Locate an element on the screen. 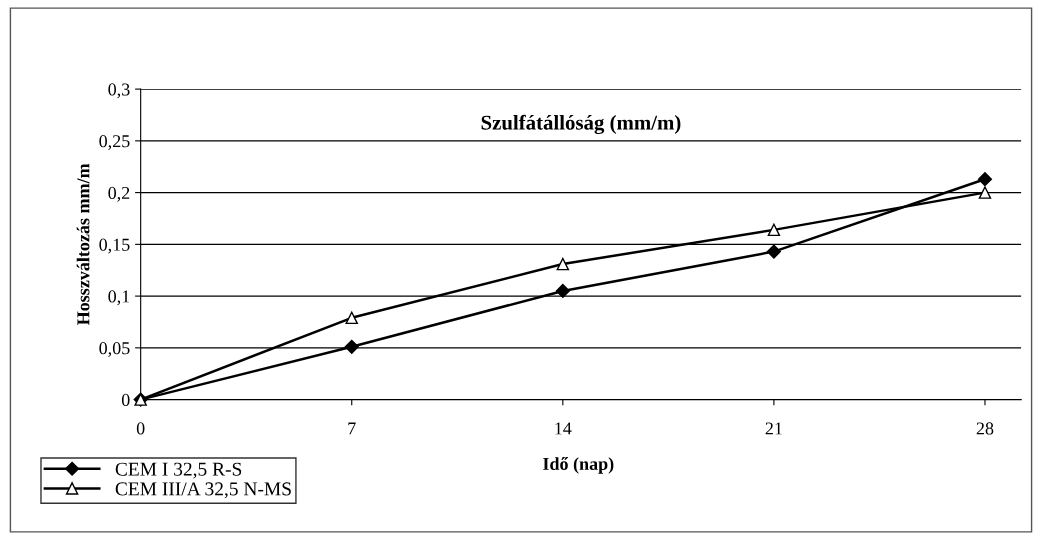 The height and width of the screenshot is (540, 1042). y-tick-label: 0,25 is located at coordinates (114, 142).